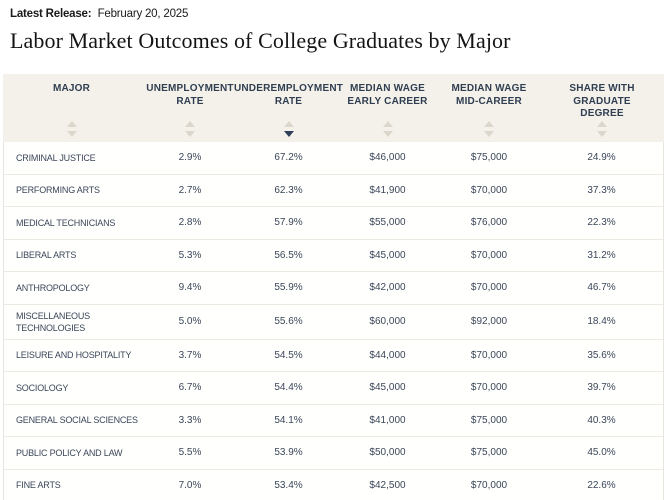 This screenshot has width=667, height=500. What do you see at coordinates (190, 223) in the screenshot?
I see `value-cell: 2.8%` at bounding box center [190, 223].